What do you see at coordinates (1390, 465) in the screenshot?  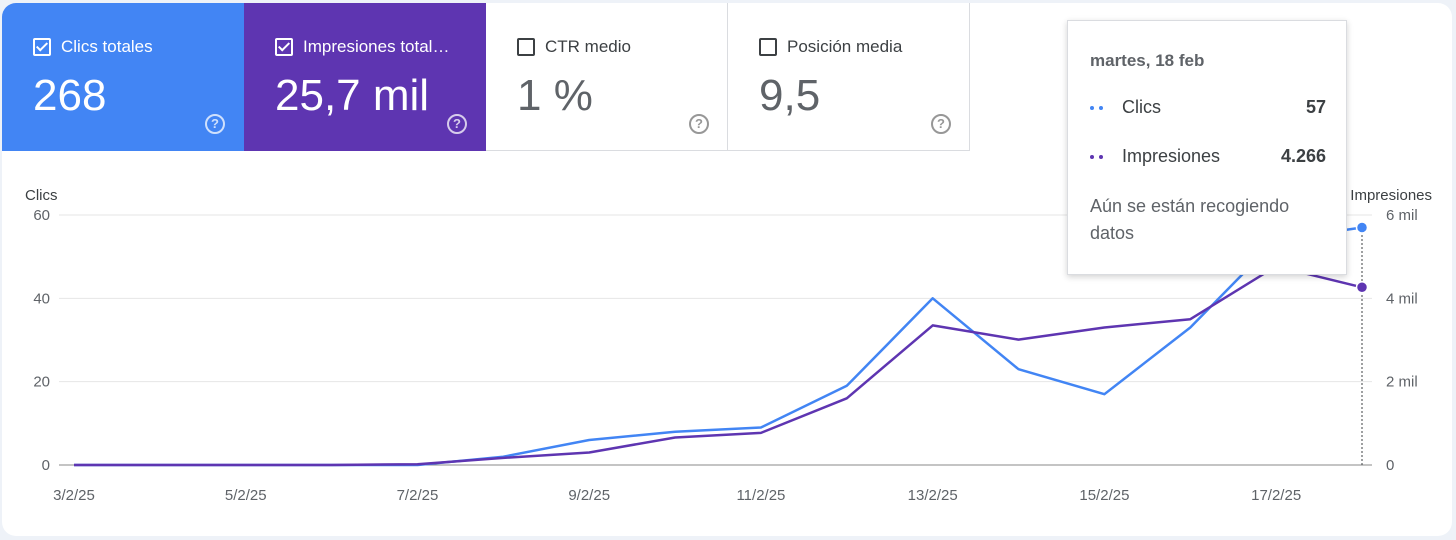 I see `y2-tick-label: 0` at bounding box center [1390, 465].